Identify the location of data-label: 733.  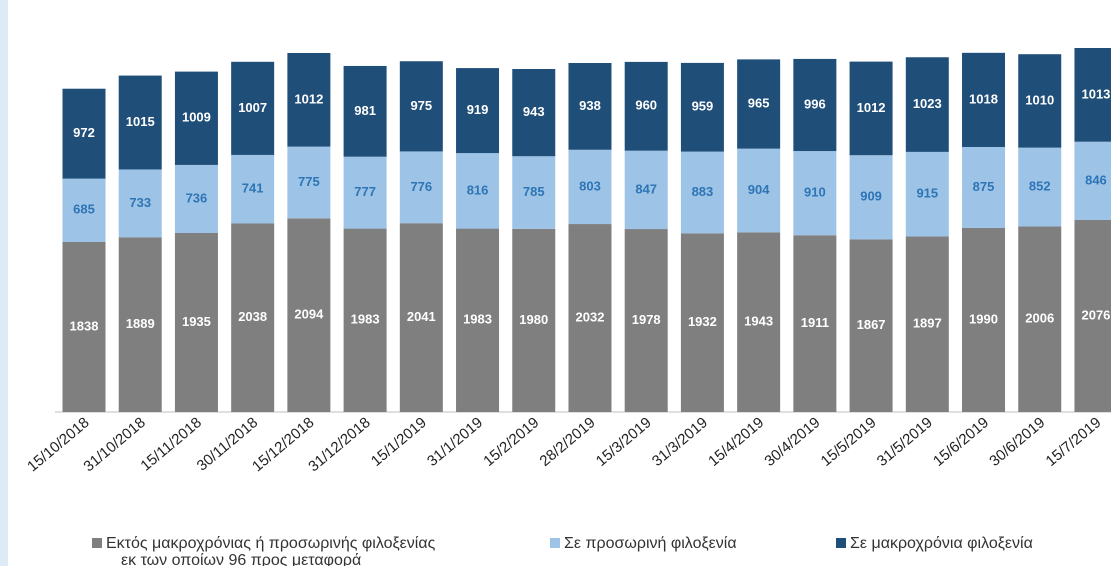
(140, 202).